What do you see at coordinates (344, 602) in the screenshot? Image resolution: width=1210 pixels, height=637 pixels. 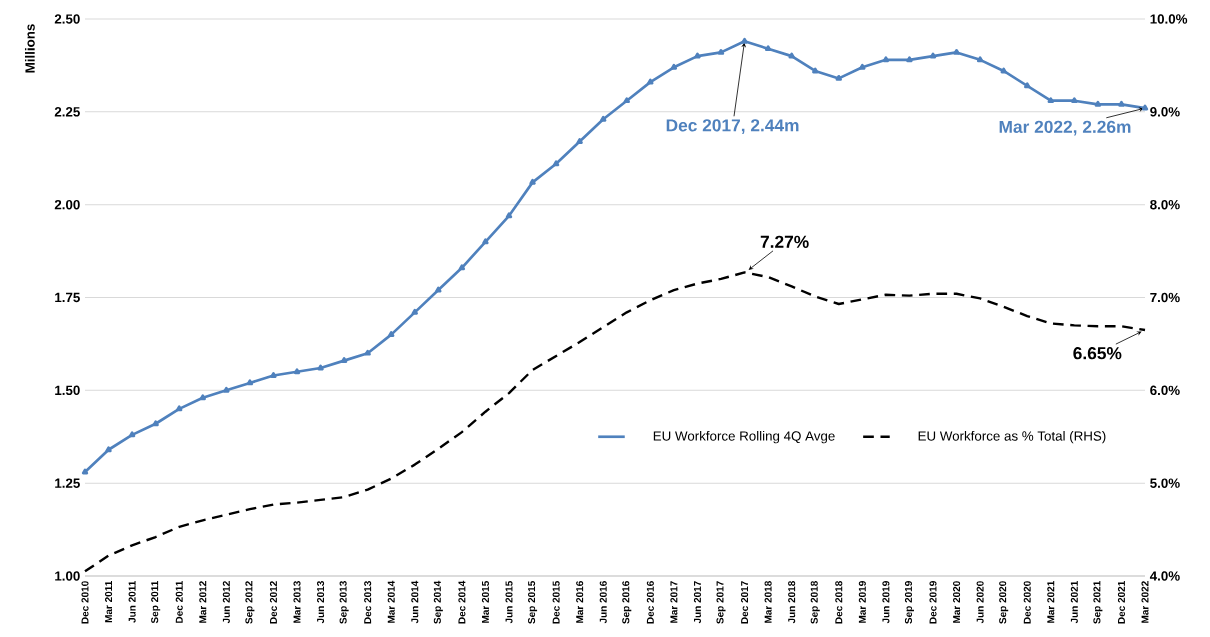 I see `x-tick-label: Sep 2013` at bounding box center [344, 602].